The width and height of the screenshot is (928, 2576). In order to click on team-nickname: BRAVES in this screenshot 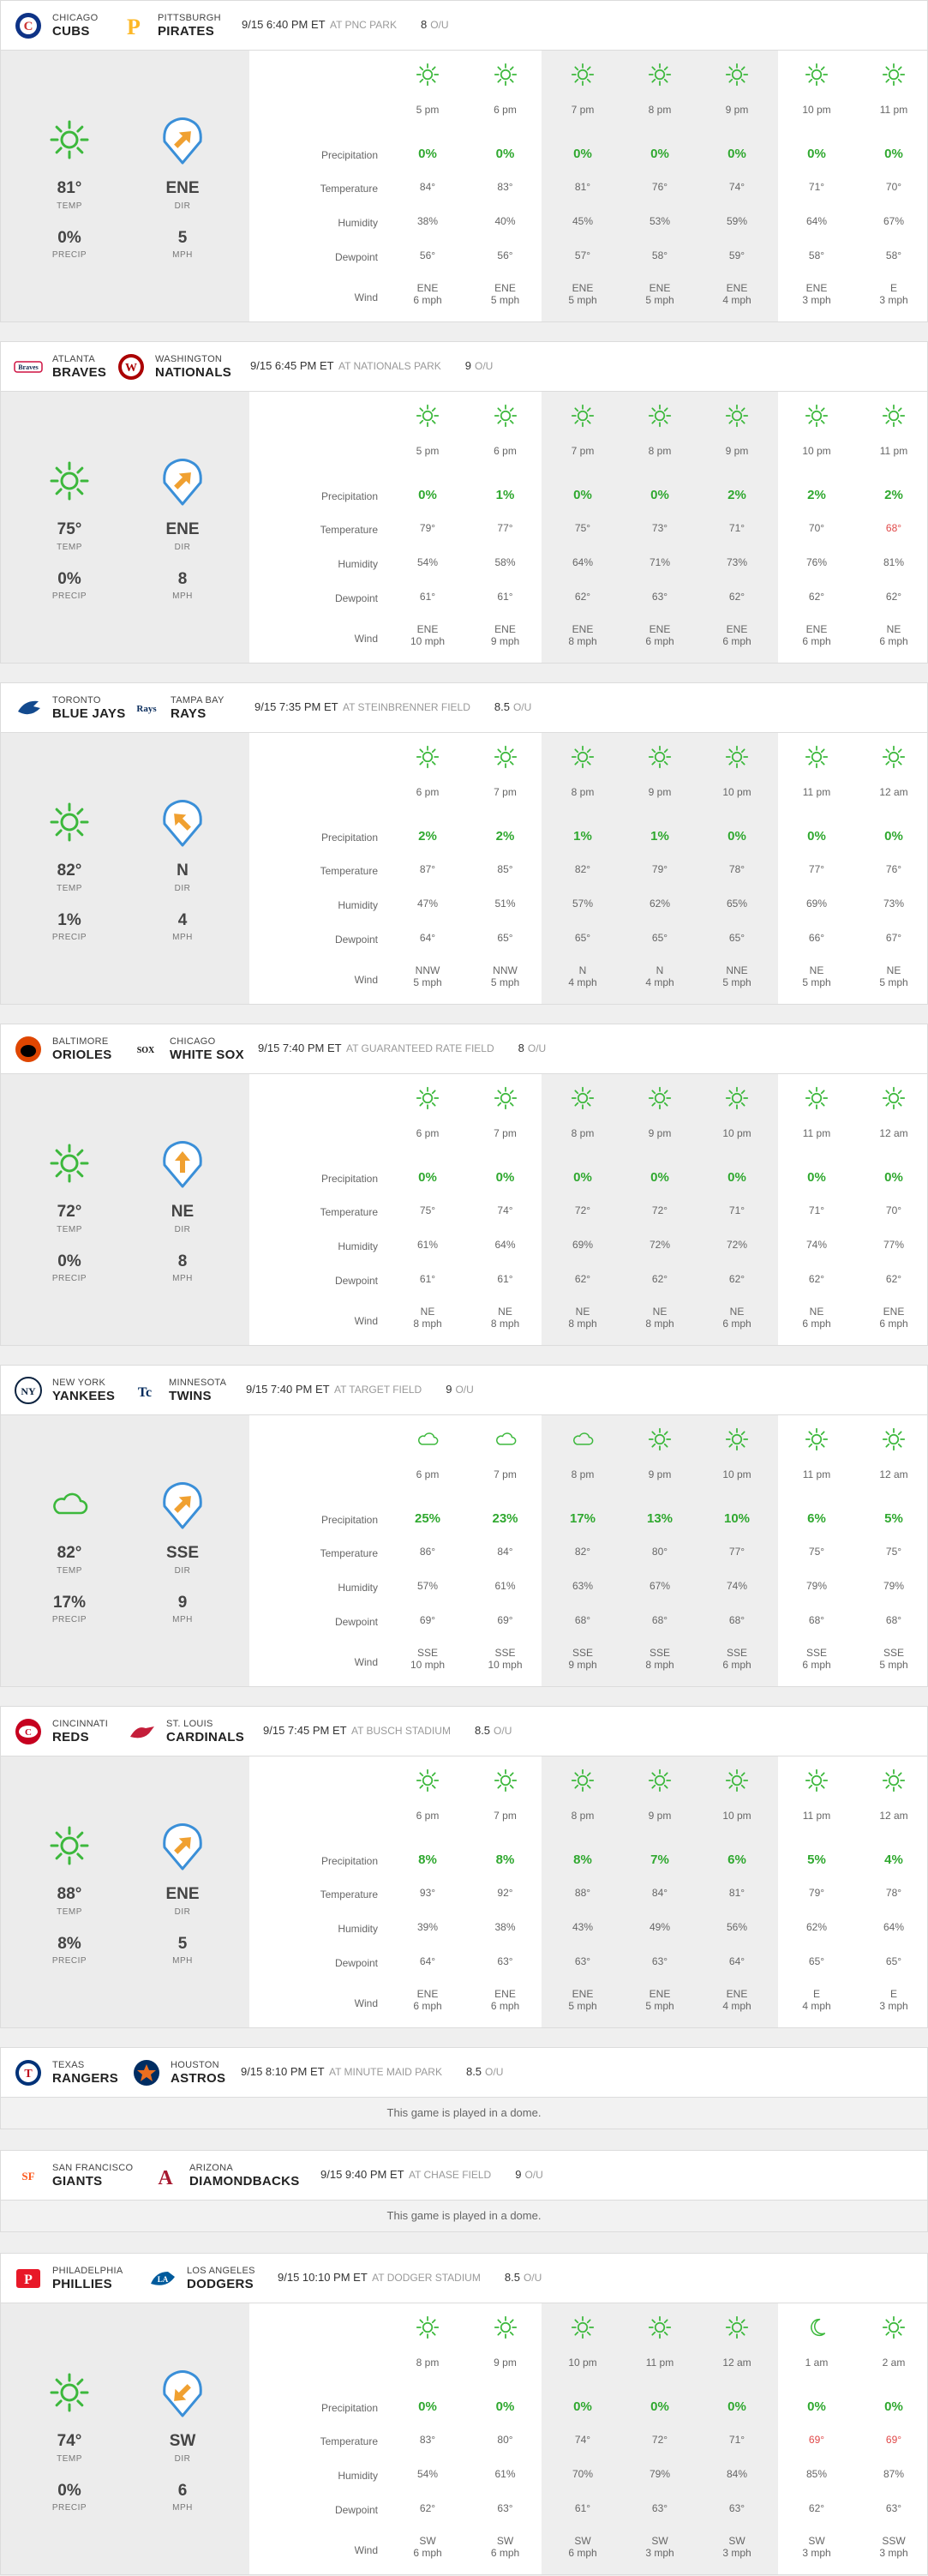, I will do `click(79, 372)`.